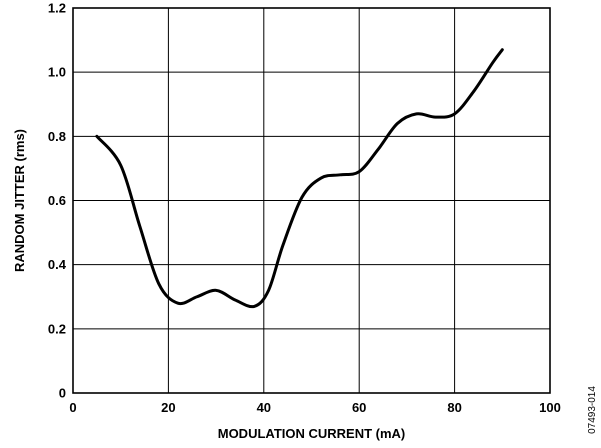  I want to click on x-tick-label: 40, so click(264, 407).